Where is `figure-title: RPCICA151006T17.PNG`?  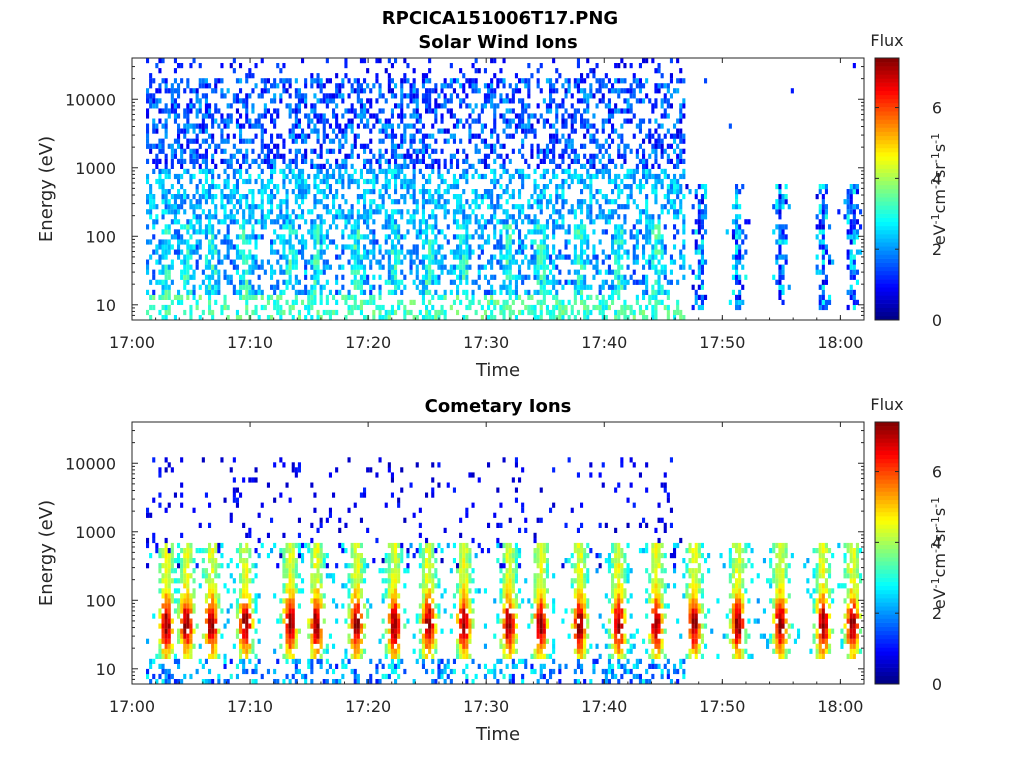 figure-title: RPCICA151006T17.PNG is located at coordinates (500, 18).